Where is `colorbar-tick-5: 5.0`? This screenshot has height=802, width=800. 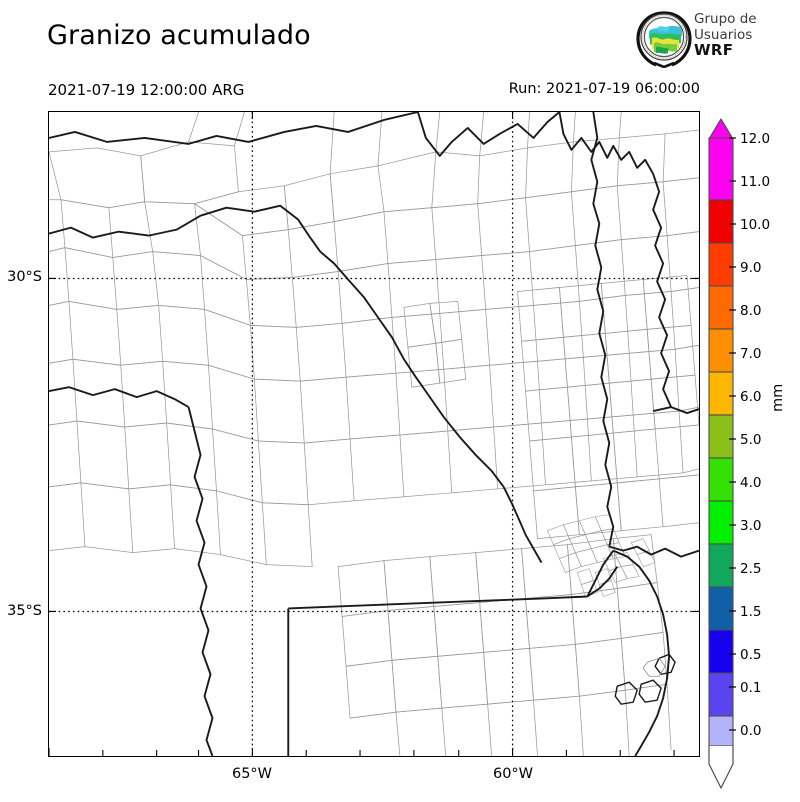
colorbar-tick-5: 5.0 is located at coordinates (751, 440).